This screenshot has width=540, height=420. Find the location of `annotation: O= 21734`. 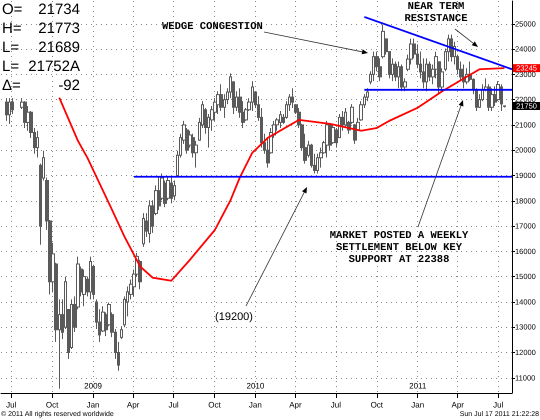

annotation: O= 21734 is located at coordinates (41, 9).